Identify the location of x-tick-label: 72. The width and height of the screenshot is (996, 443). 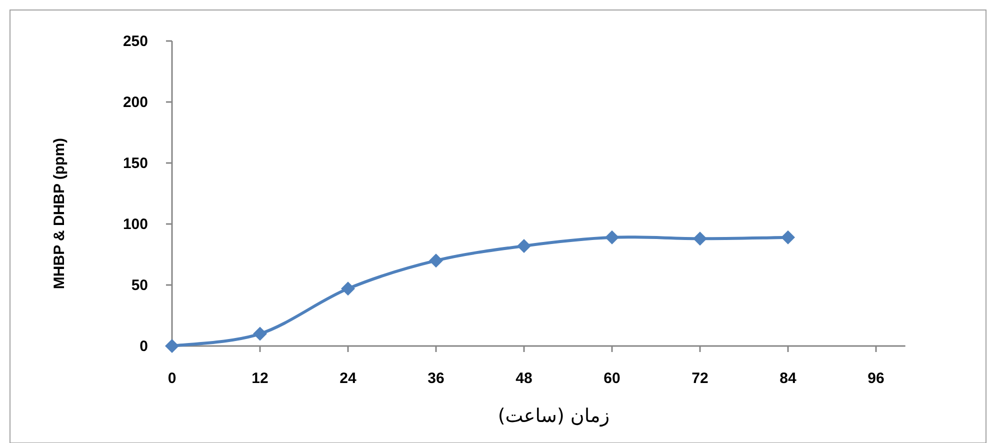
(700, 378).